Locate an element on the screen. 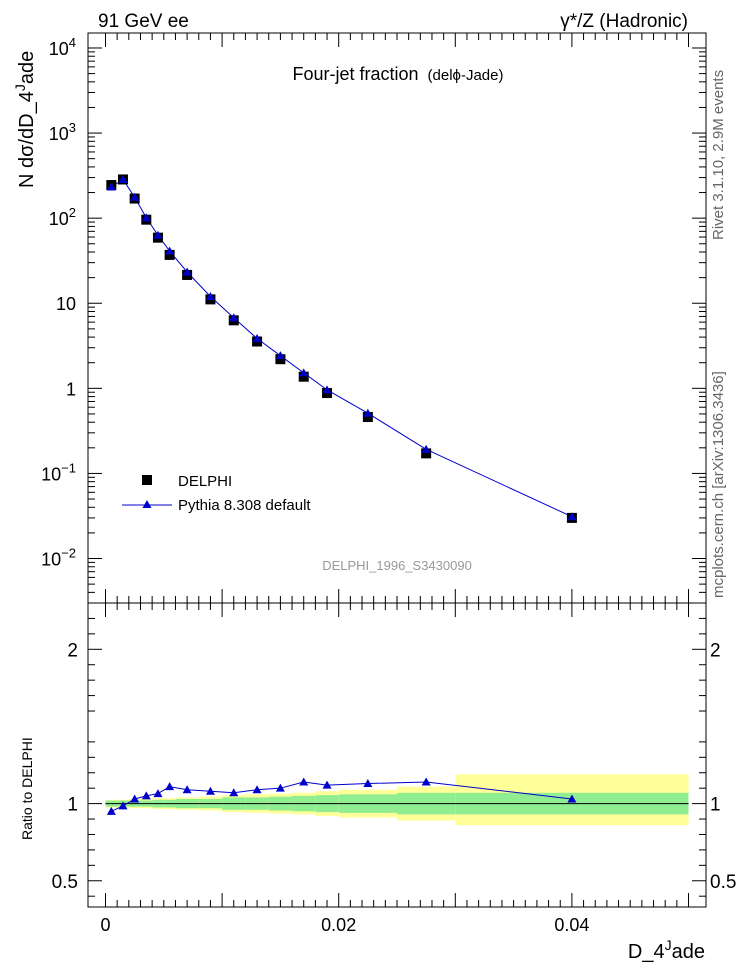 This screenshot has height=972, width=746. chart-title: Four-jet fraction (delϕ-Jade) is located at coordinates (398, 74).